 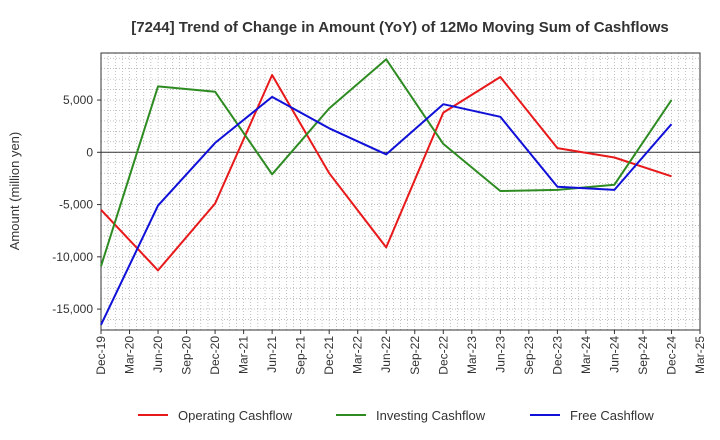 What do you see at coordinates (529, 355) in the screenshot?
I see `x-tick-label: Sep-23` at bounding box center [529, 355].